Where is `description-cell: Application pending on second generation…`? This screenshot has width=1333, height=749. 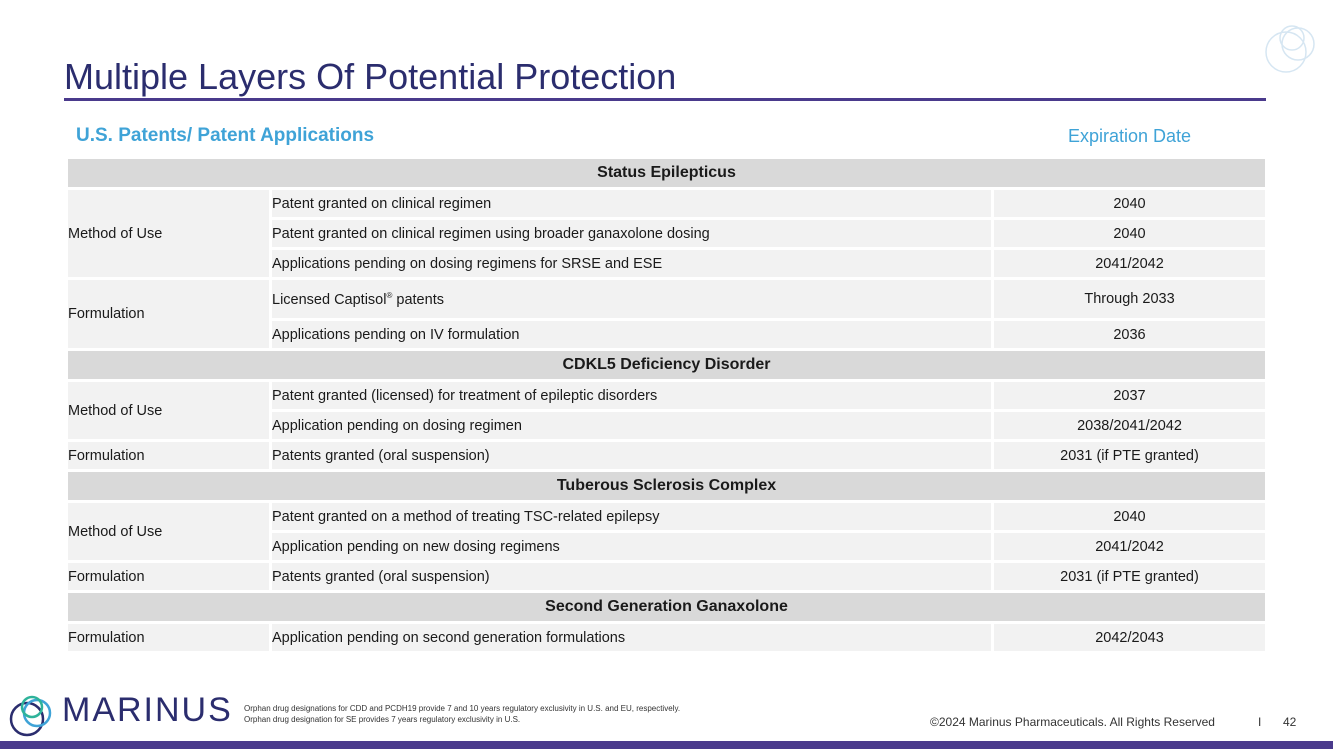 description-cell: Application pending on second generation… is located at coordinates (633, 637).